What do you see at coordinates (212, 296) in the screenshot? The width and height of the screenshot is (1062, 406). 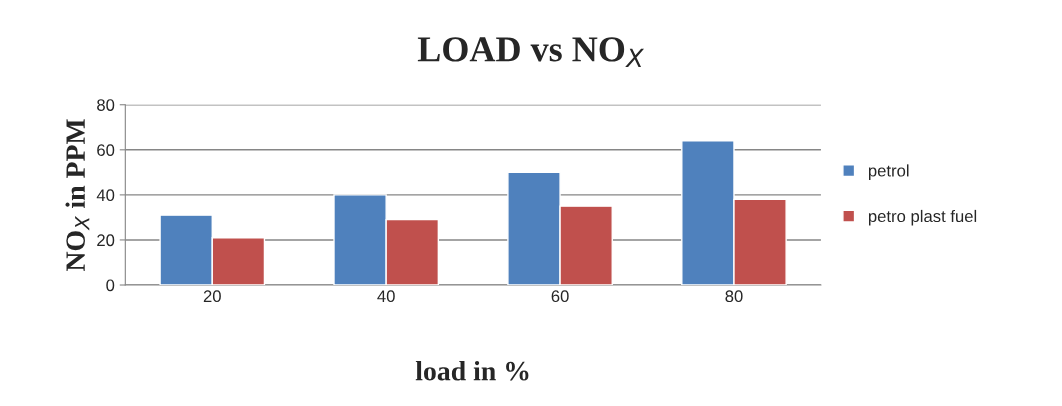 I see `x-tick-label: 20` at bounding box center [212, 296].